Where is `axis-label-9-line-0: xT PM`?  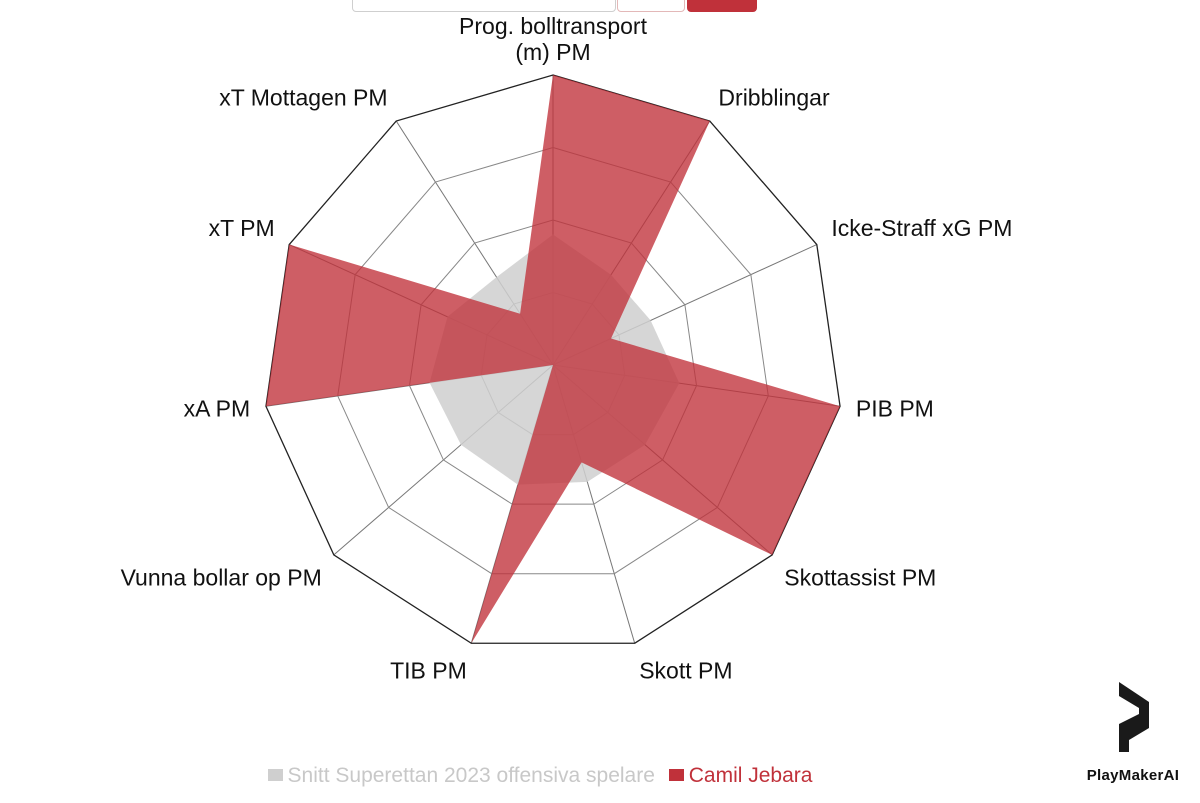 axis-label-9-line-0: xT PM is located at coordinates (242, 228).